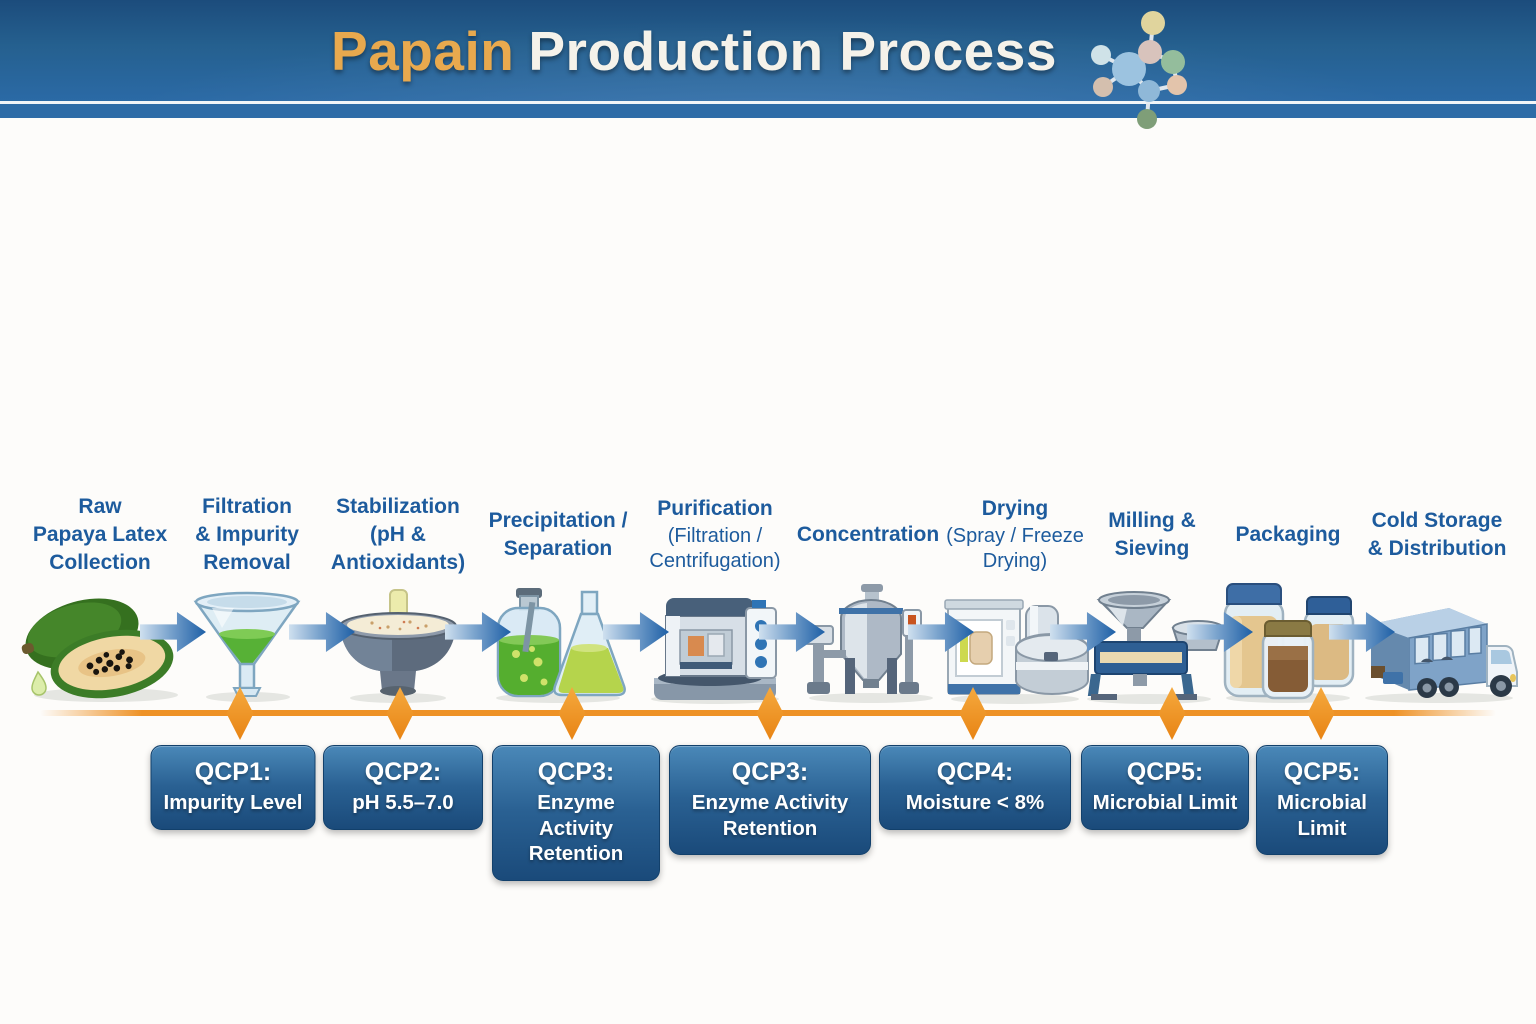 The width and height of the screenshot is (1536, 1024). I want to click on qcp-box-4: QCP3: Enzyme Activity Retention, so click(770, 800).